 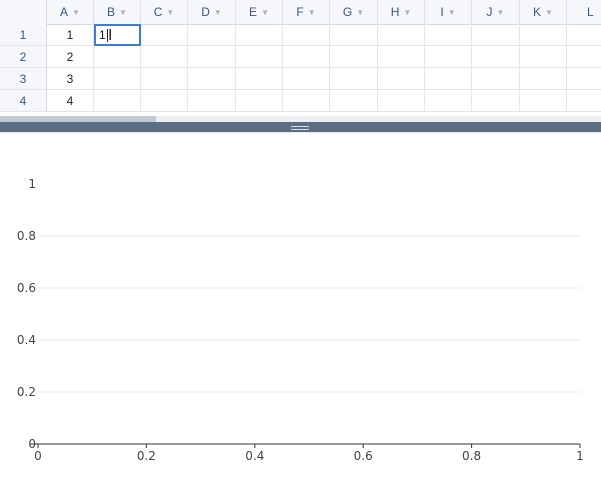 I want to click on column-header-a: A ▼, so click(x=70, y=12).